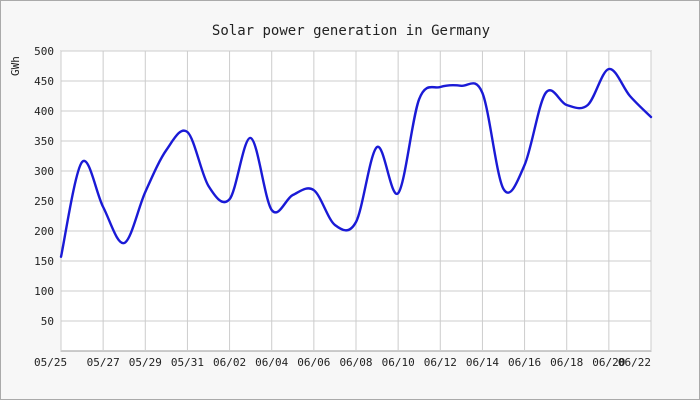 The width and height of the screenshot is (700, 401). Describe the element at coordinates (482, 362) in the screenshot. I see `x-tick-label: 06/14` at that location.